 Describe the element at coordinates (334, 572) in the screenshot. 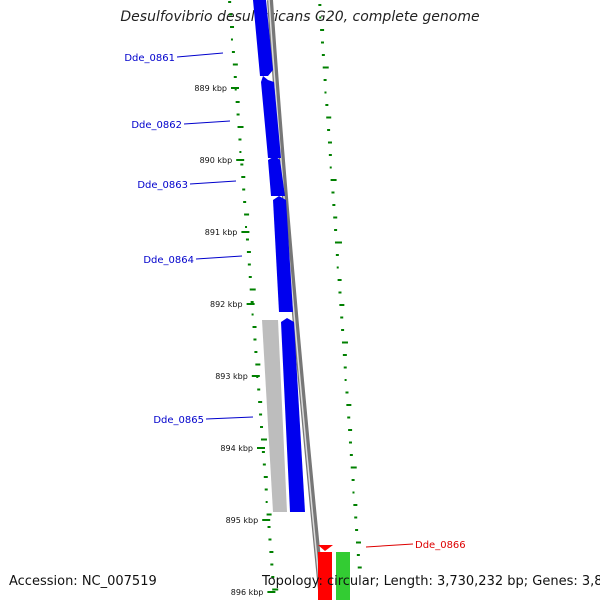

I see `rna-genes` at that location.